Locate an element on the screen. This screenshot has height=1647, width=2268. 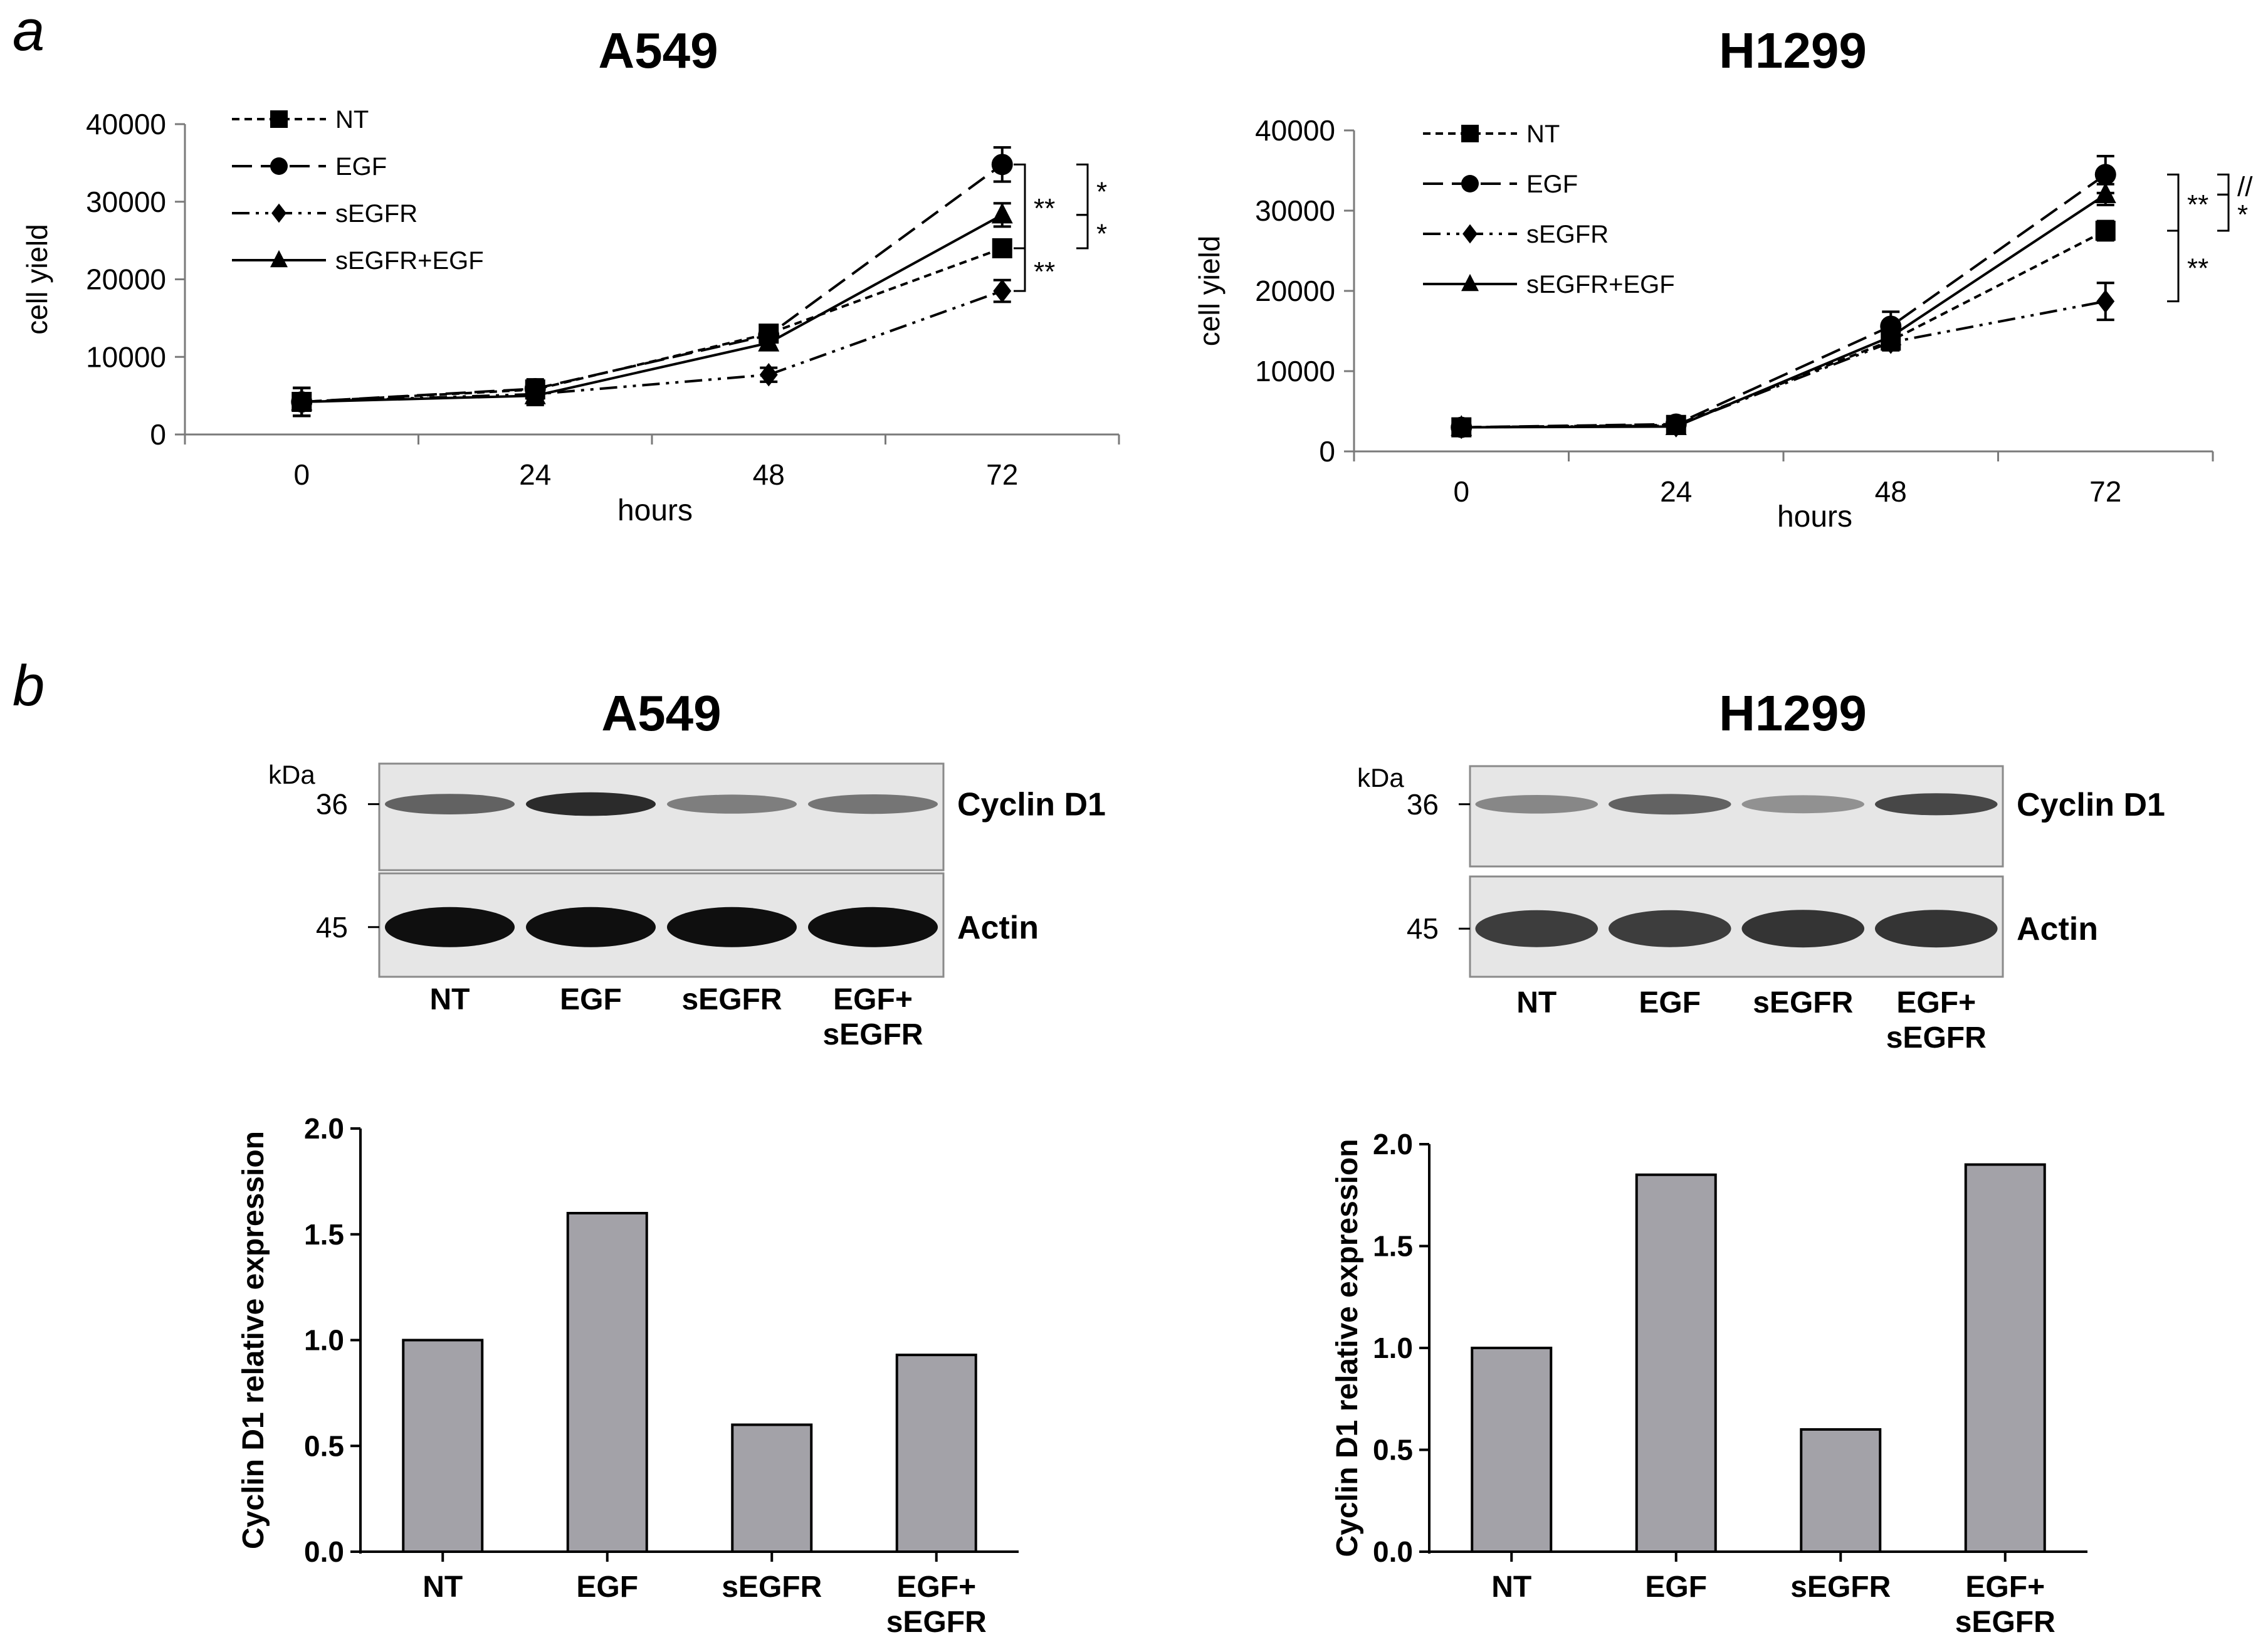
blot-title: H1299 is located at coordinates (1793, 713).